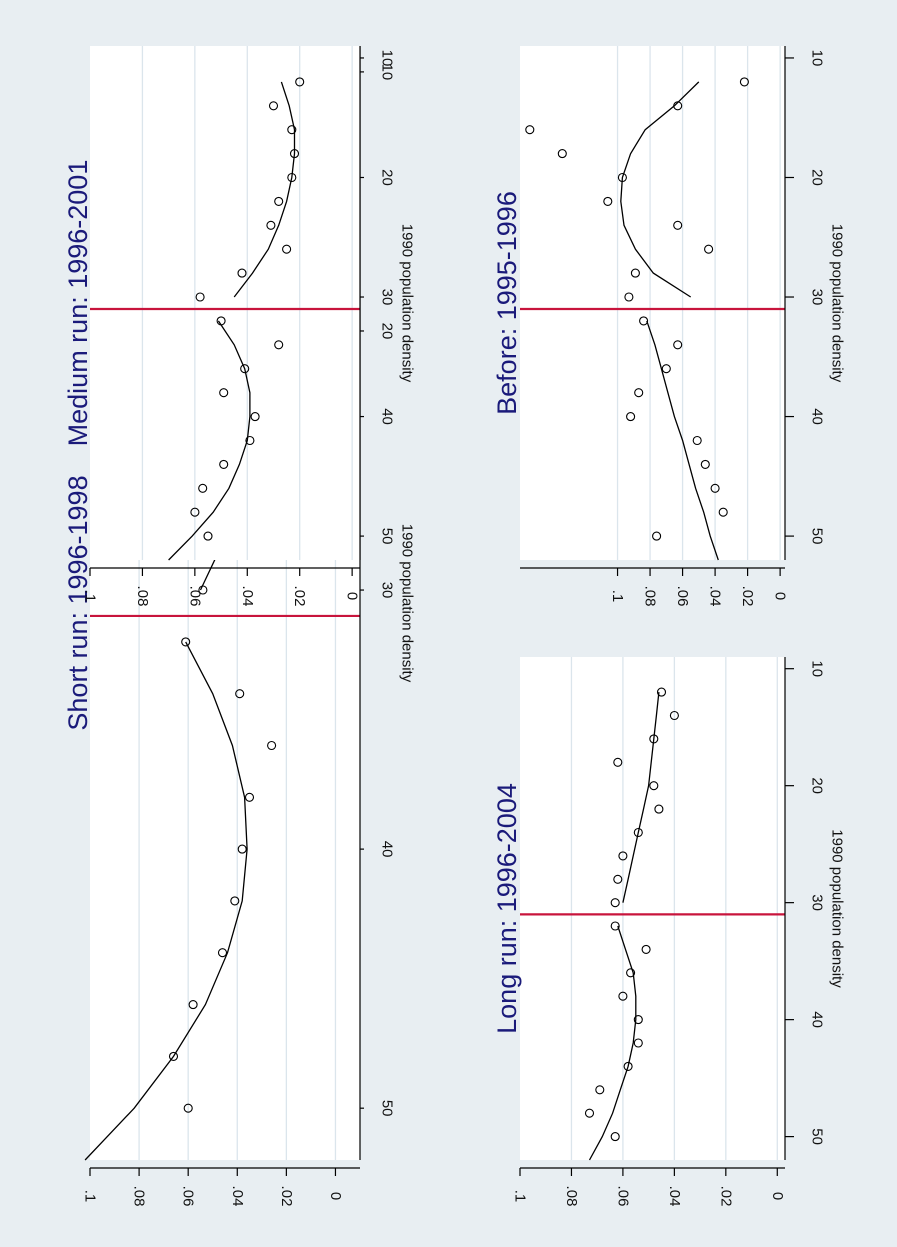 The image size is (897, 1247). I want to click on panel-title: Medium run: 1996-2001, so click(78, 303).